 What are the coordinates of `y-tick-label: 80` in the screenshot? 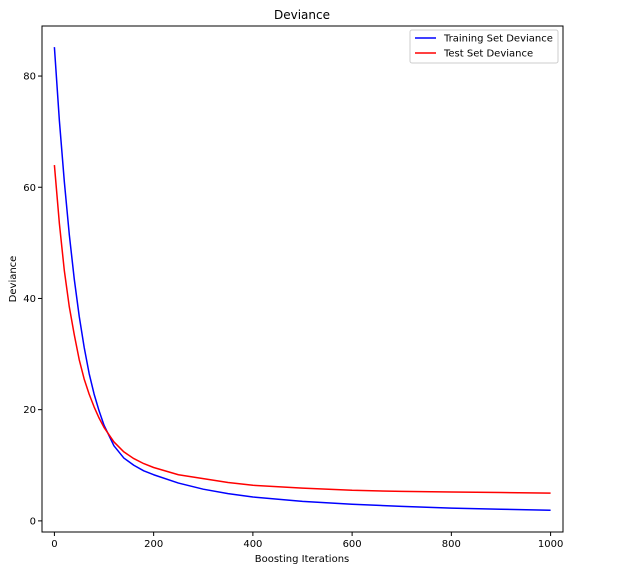 It's located at (29, 77).